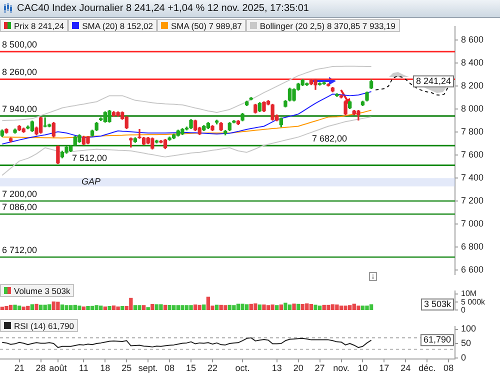 The image size is (500, 375). I want to click on x-tick-label: 20, so click(298, 368).